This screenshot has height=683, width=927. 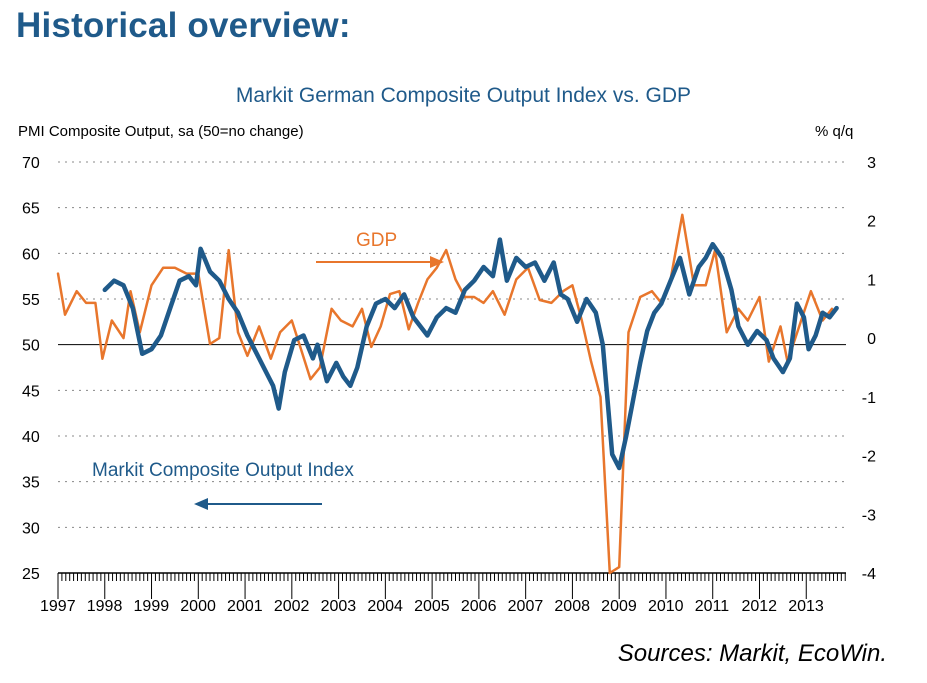 I want to click on x-tick-label: 2007, so click(x=526, y=606).